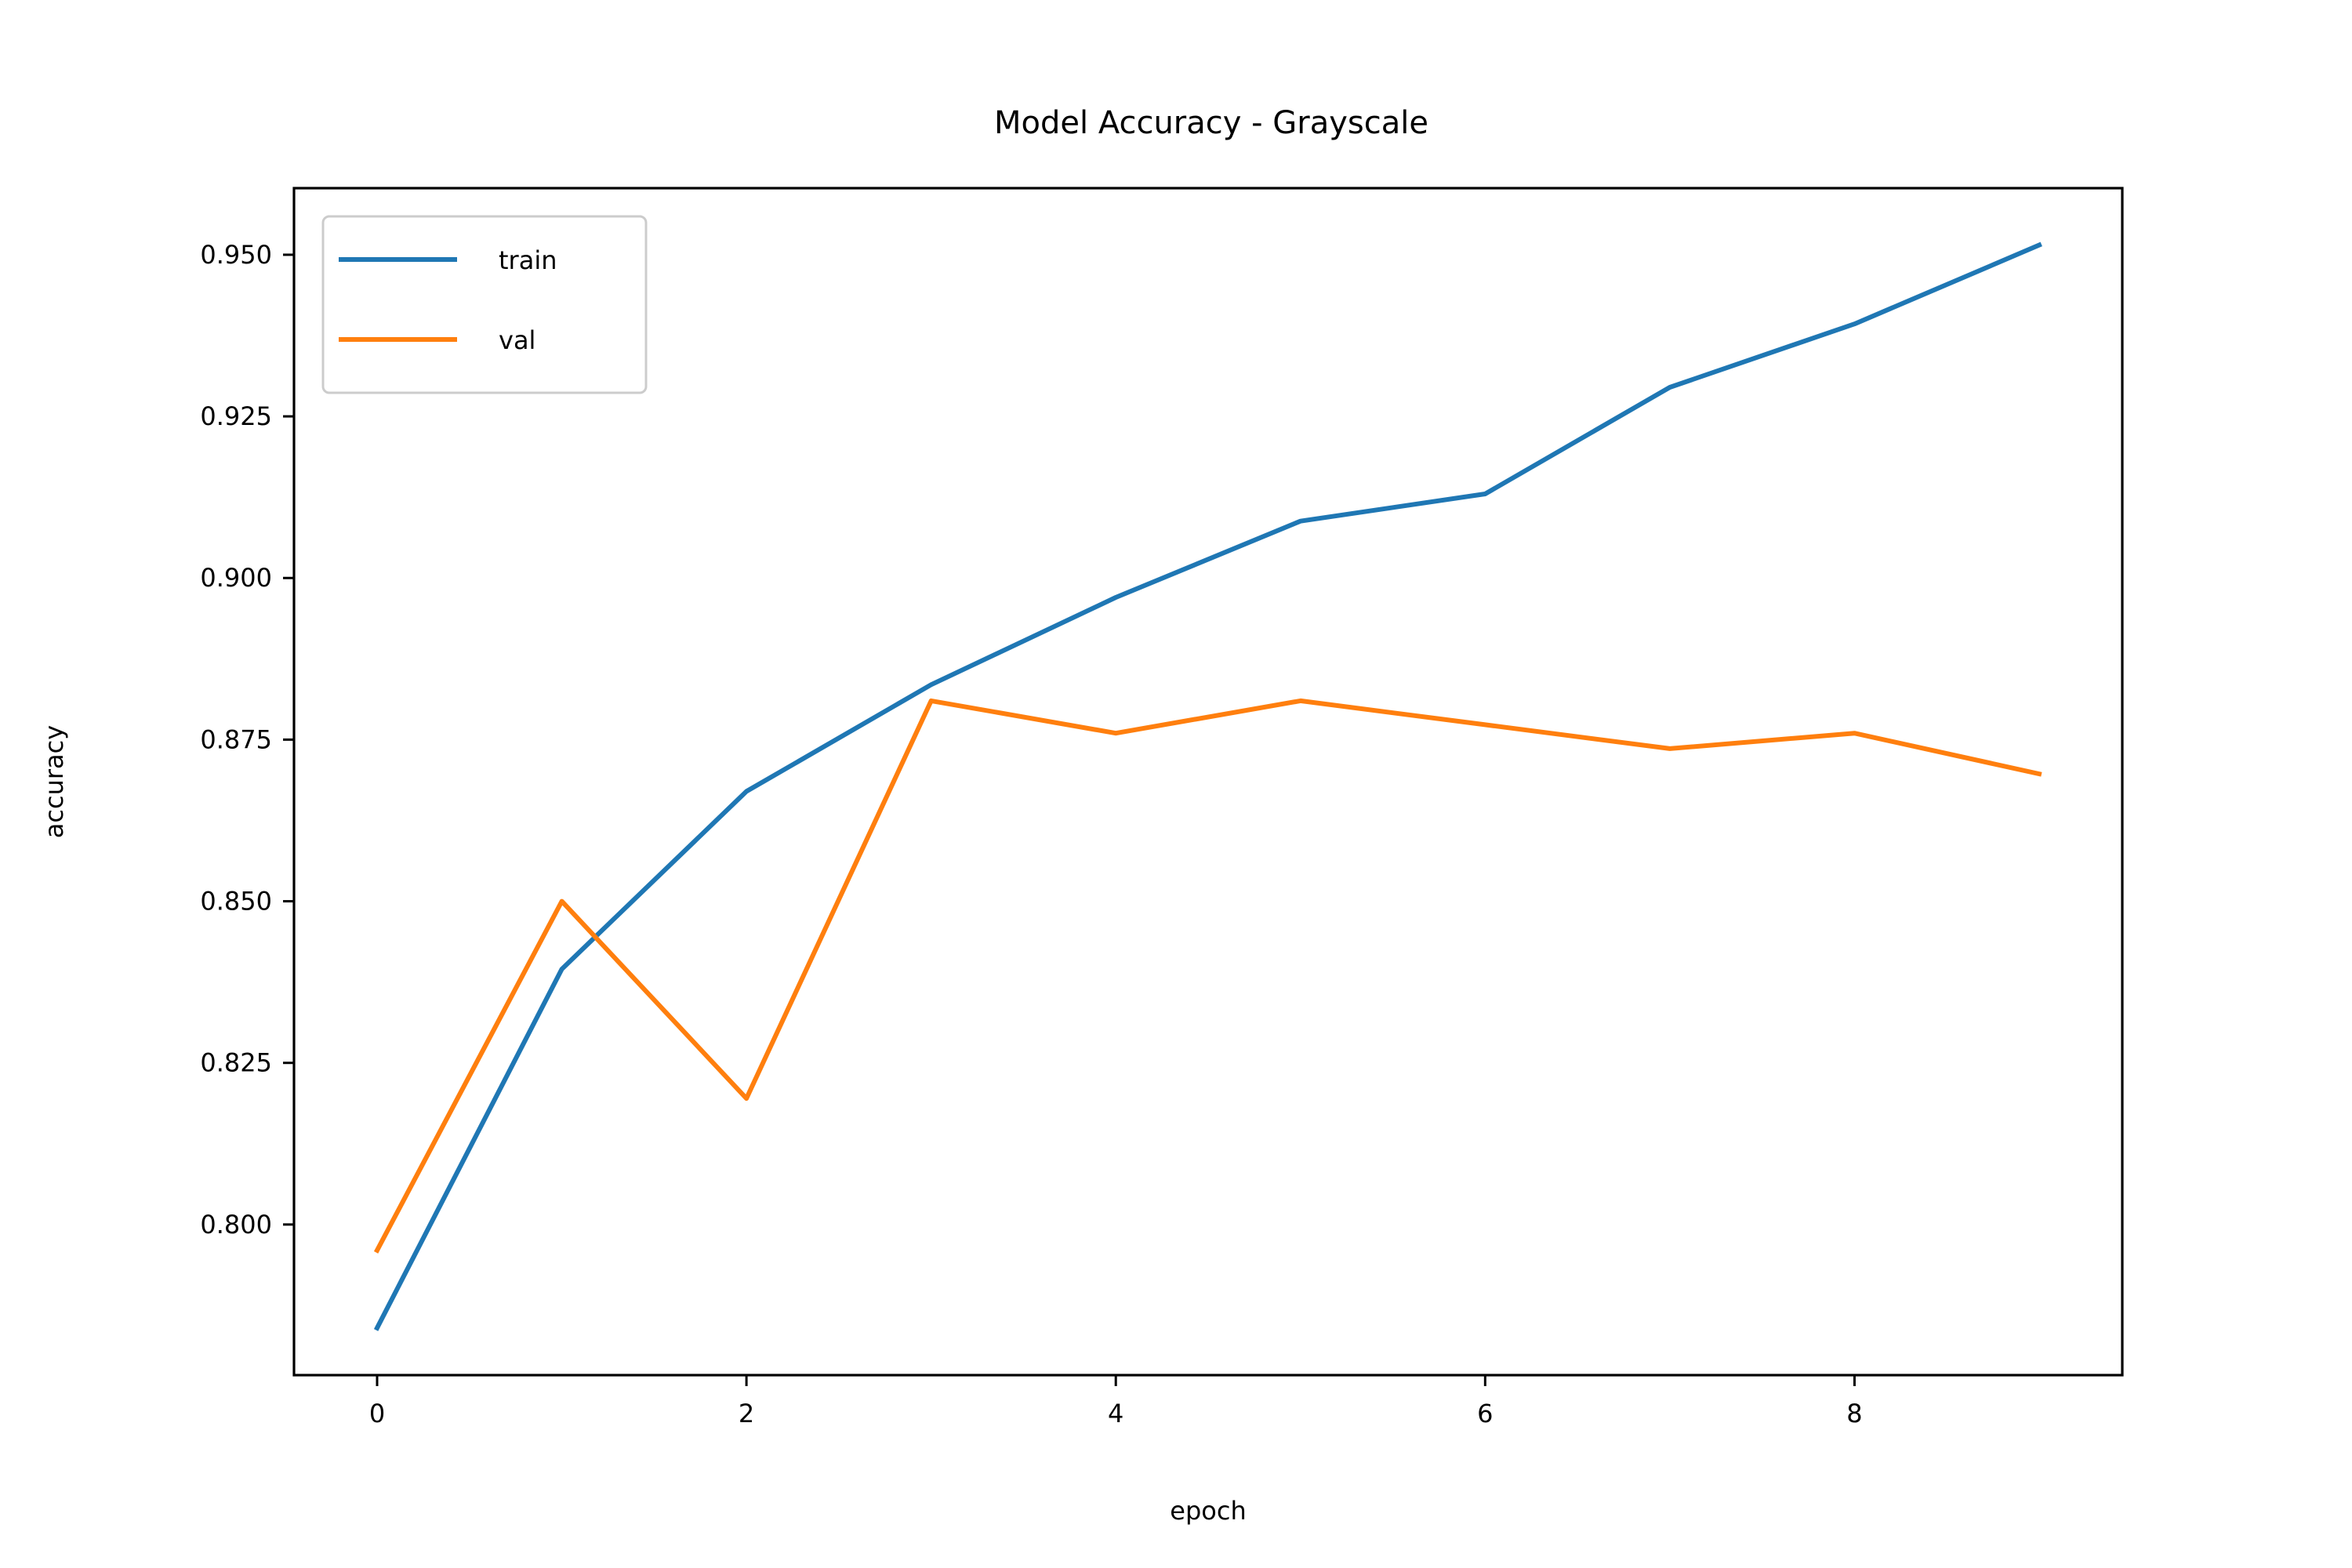 The height and width of the screenshot is (1568, 2352). What do you see at coordinates (528, 260) in the screenshot?
I see `legend-label-train: train` at bounding box center [528, 260].